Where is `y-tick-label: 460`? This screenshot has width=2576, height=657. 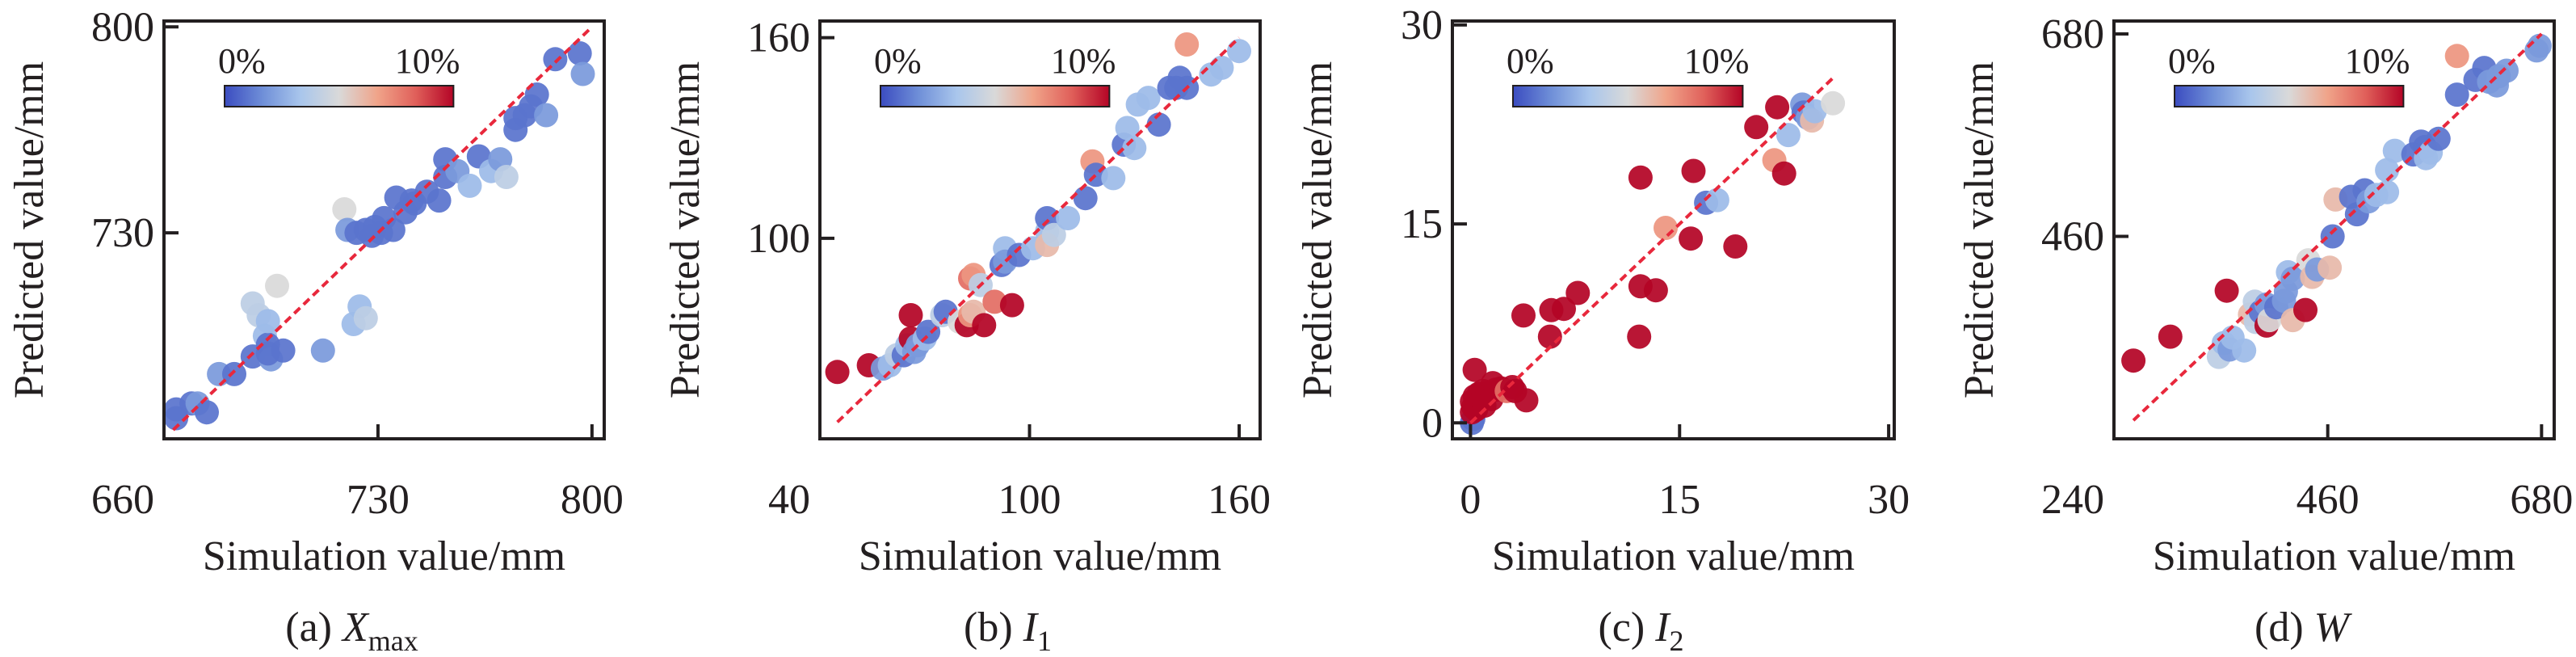 y-tick-label: 460 is located at coordinates (2073, 236).